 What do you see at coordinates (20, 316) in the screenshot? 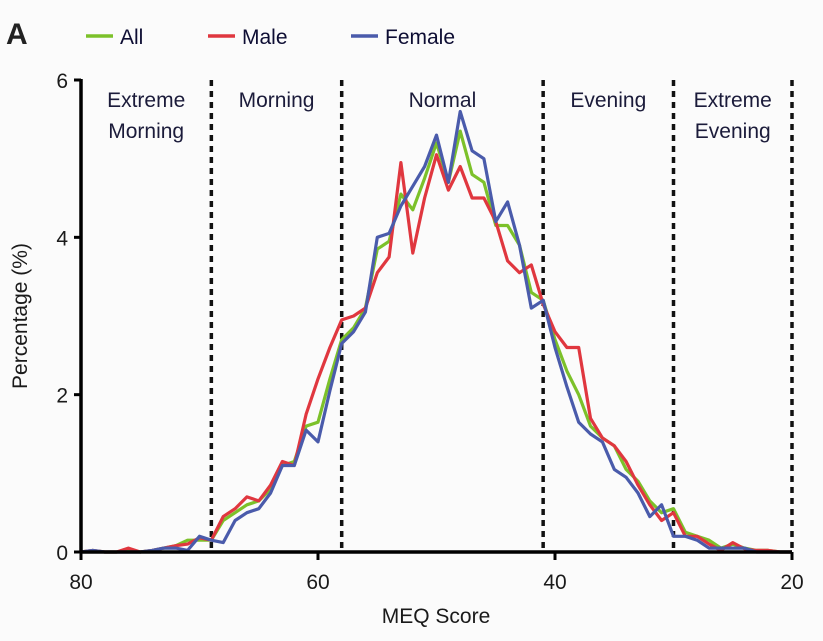
I see `y-axis-title: Percentage (%)` at bounding box center [20, 316].